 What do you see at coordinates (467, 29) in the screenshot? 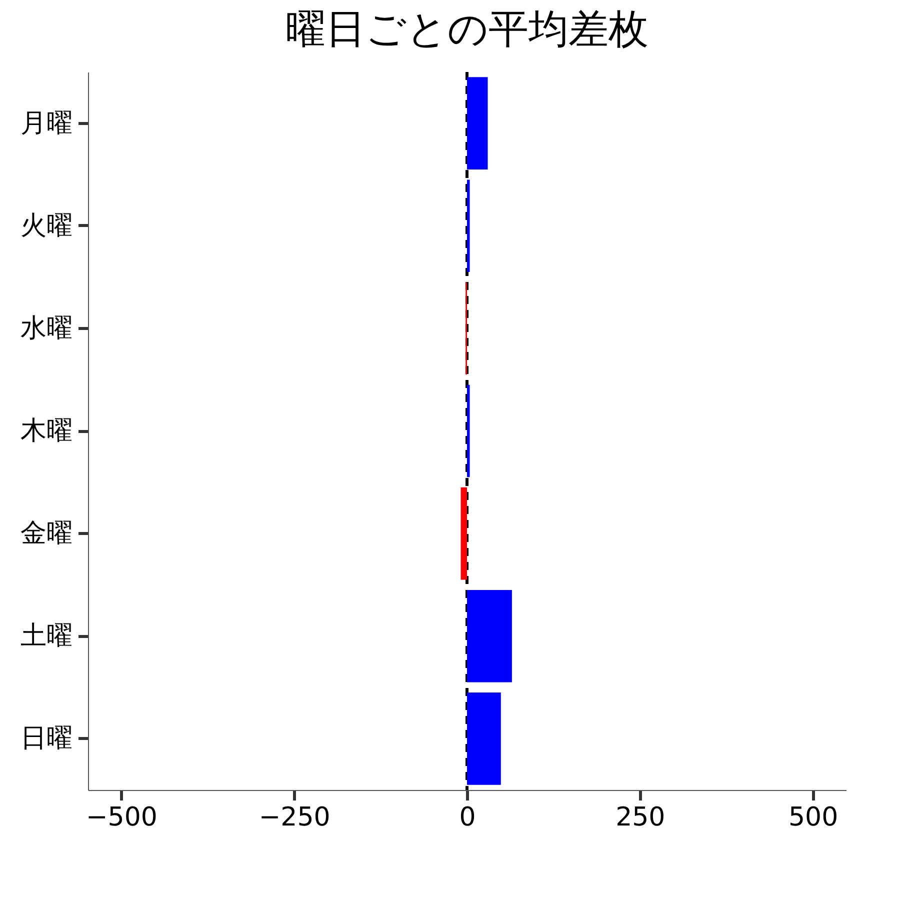
I see `chart-title: 曜日ごとの平均差枚` at bounding box center [467, 29].